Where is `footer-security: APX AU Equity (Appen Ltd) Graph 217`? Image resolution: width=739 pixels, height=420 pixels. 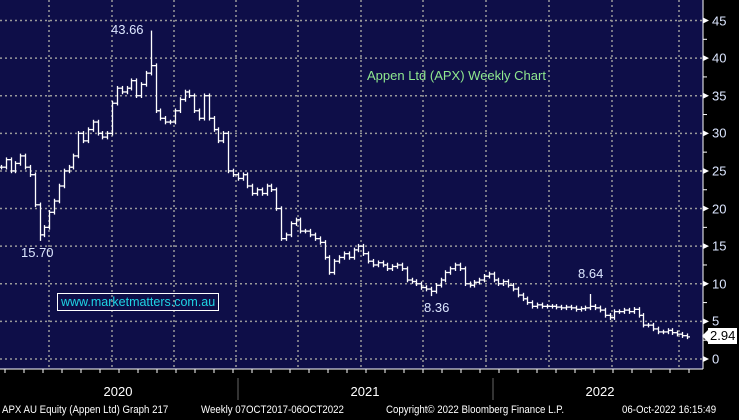 footer-security: APX AU Equity (Appen Ltd) Graph 217 is located at coordinates (85, 410).